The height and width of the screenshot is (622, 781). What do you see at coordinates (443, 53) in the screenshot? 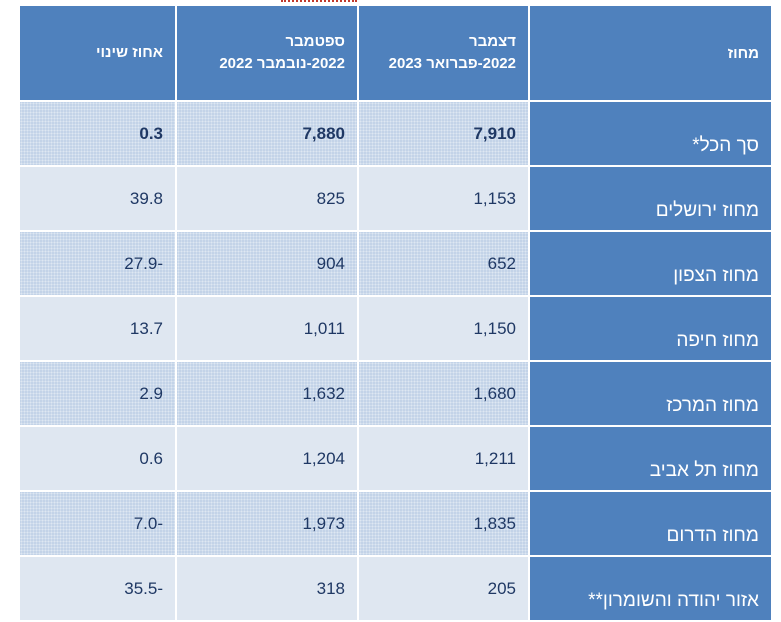
I see `header-period-current: דצמבר 2022-פברואר 2023` at bounding box center [443, 53].